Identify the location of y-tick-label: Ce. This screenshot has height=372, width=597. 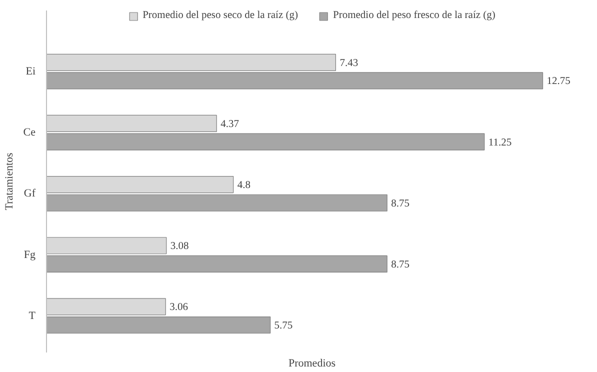
(29, 132).